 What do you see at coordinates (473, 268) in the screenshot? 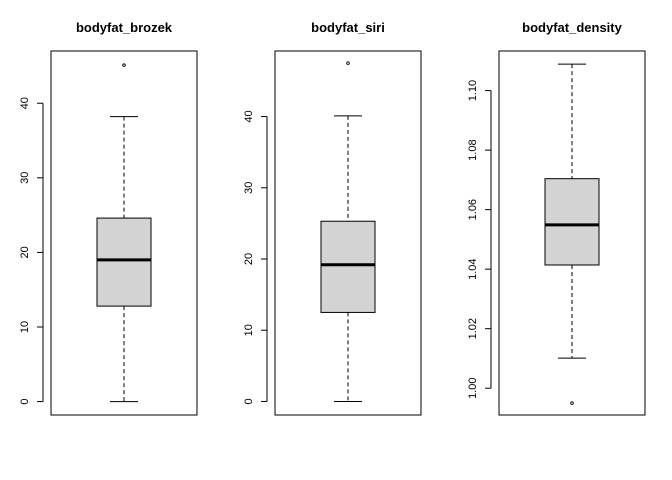
I see `y-tick-label: 1.04` at bounding box center [473, 268].